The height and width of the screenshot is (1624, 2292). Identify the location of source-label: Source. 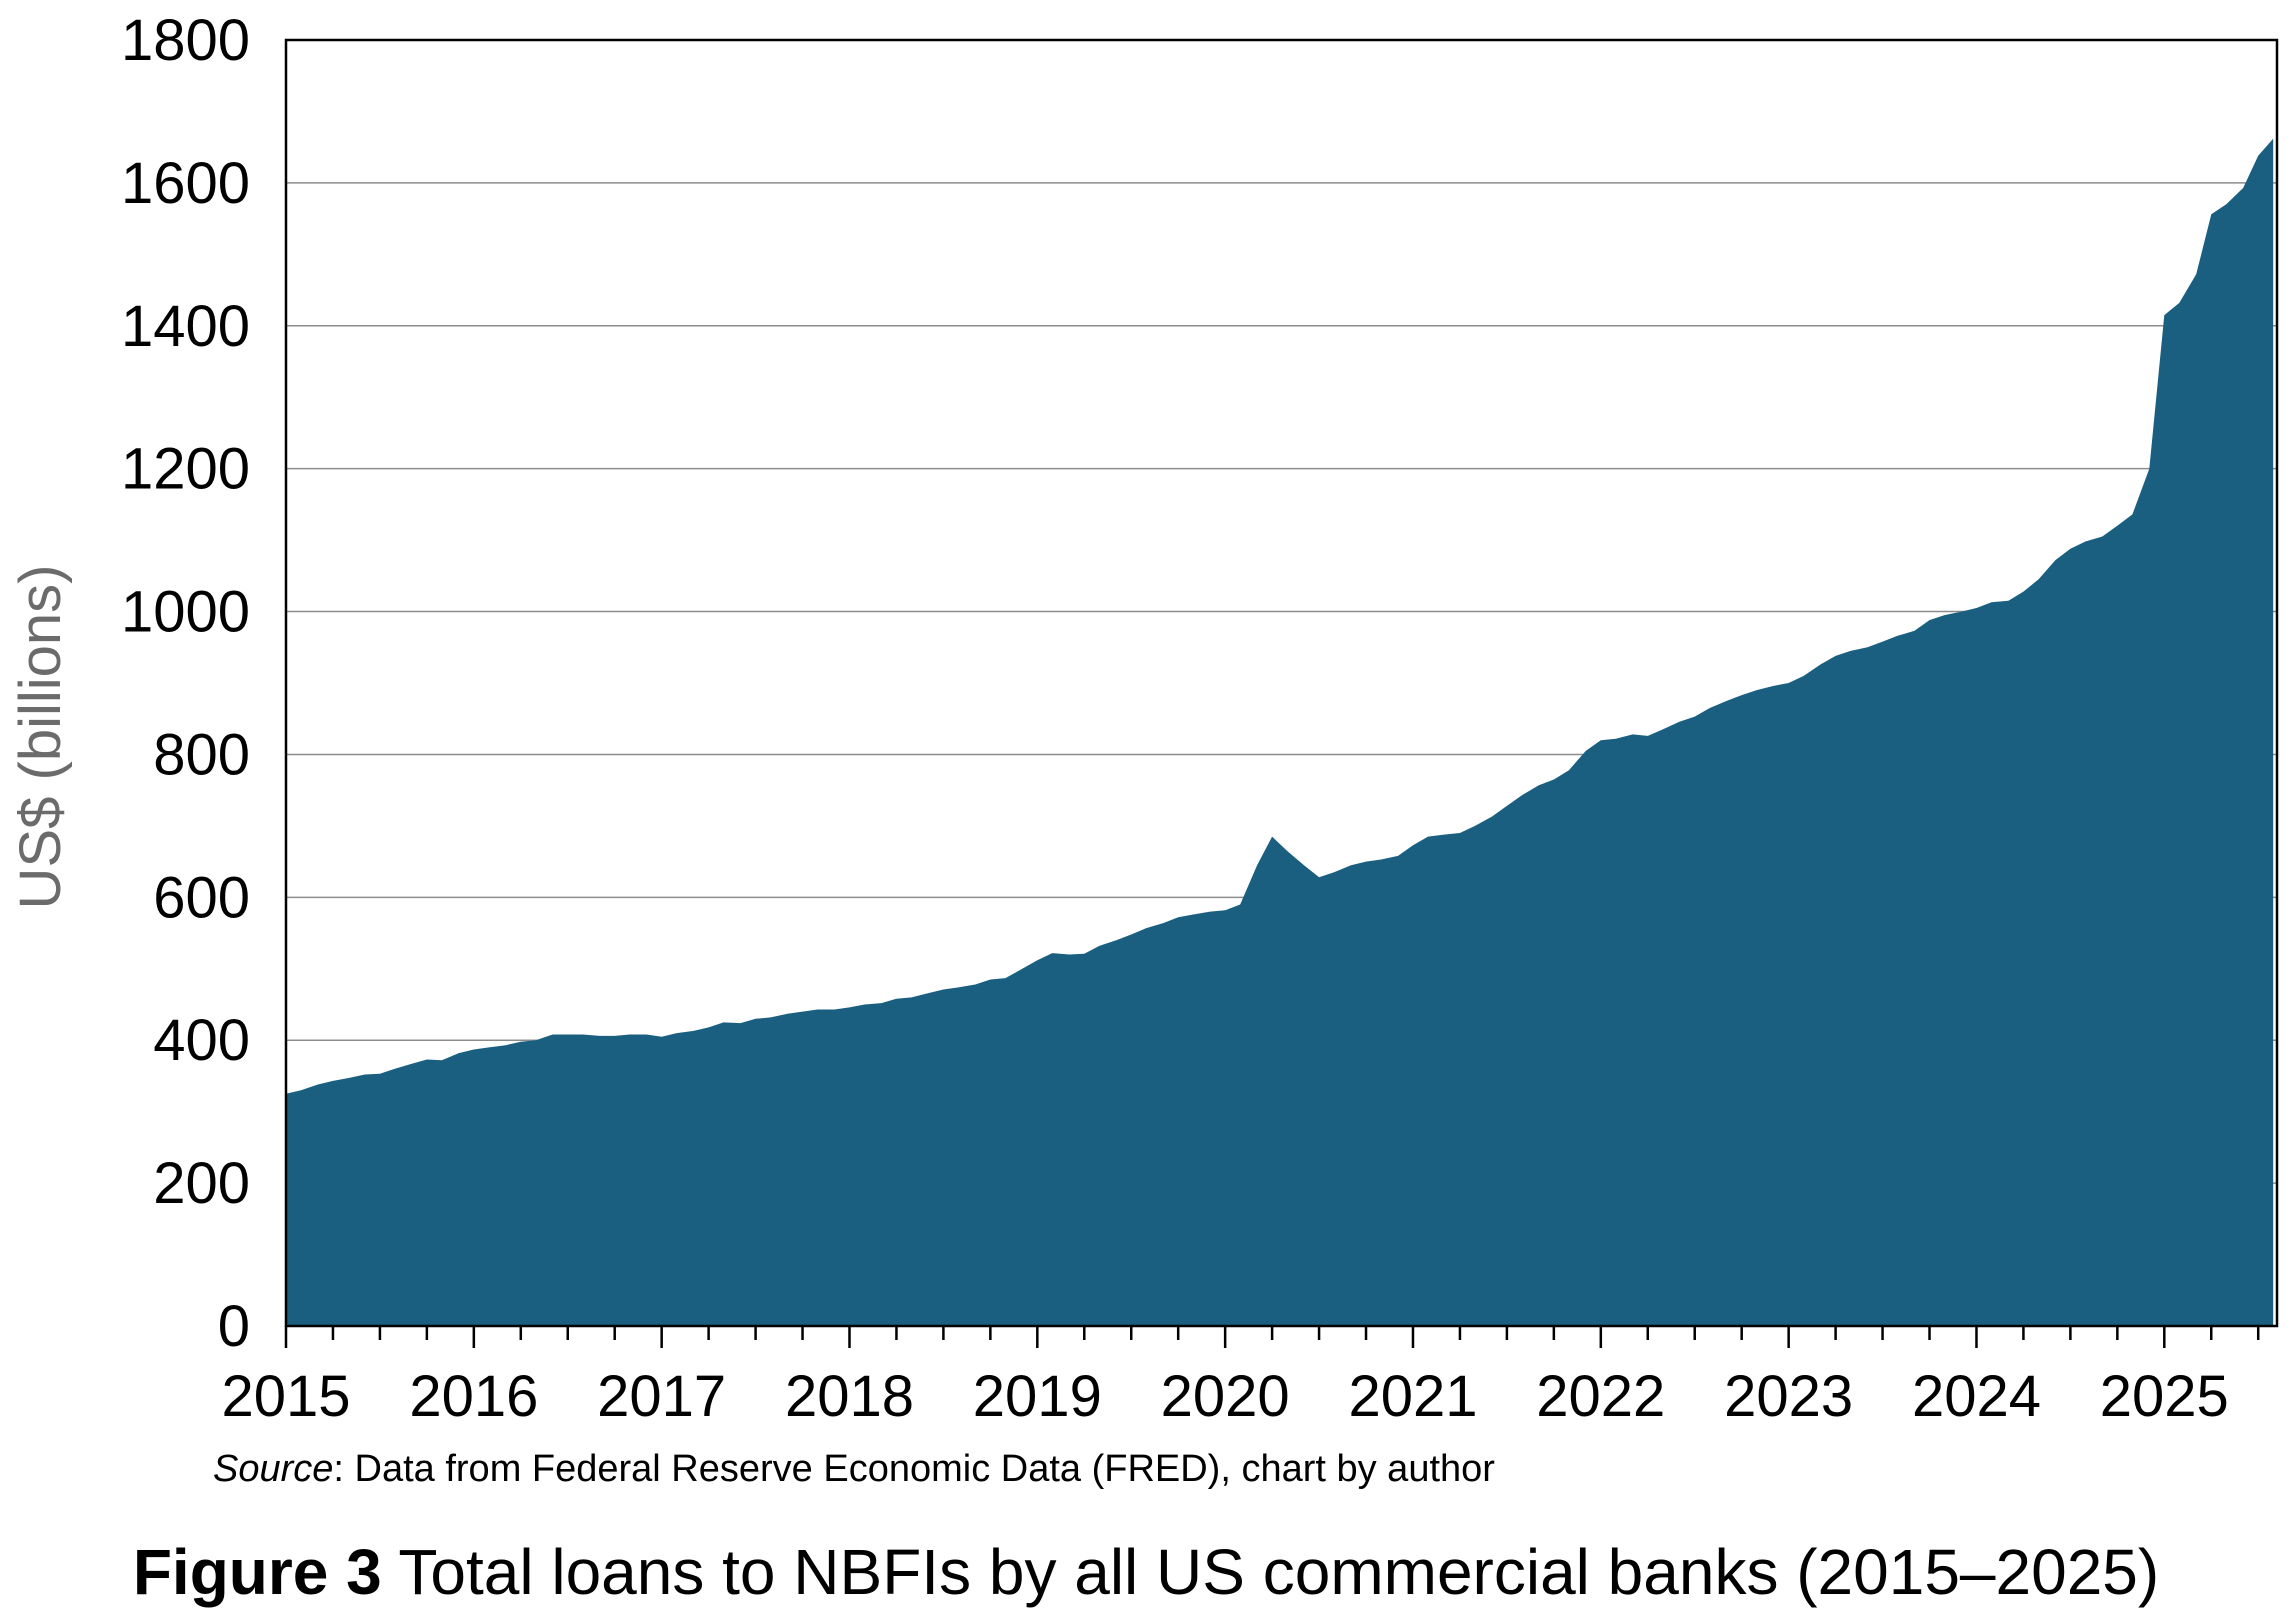
(273, 1469).